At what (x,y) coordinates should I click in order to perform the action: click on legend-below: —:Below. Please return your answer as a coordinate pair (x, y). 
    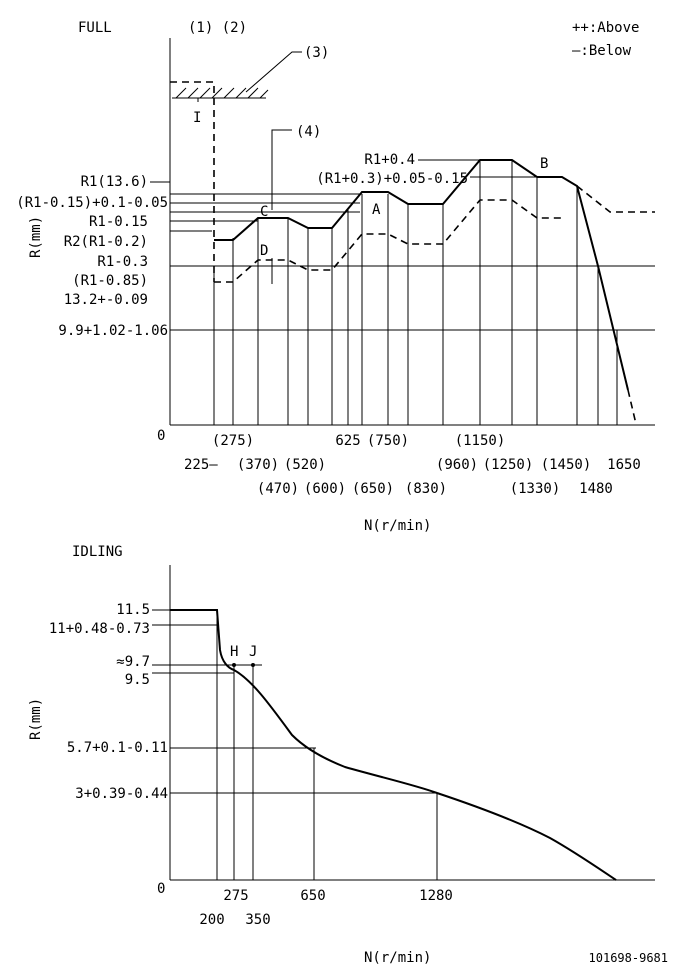
    Looking at the image, I should click on (602, 51).